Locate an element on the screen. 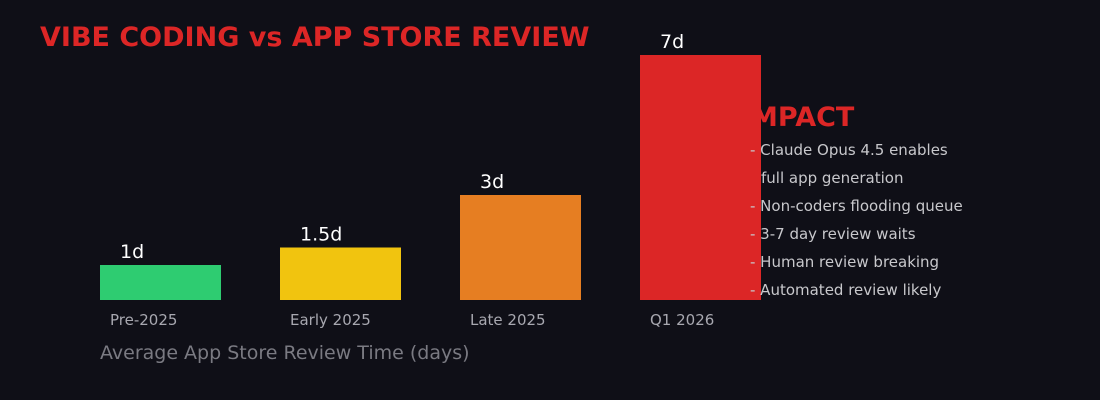  value-label-3: 3d is located at coordinates (492, 182).